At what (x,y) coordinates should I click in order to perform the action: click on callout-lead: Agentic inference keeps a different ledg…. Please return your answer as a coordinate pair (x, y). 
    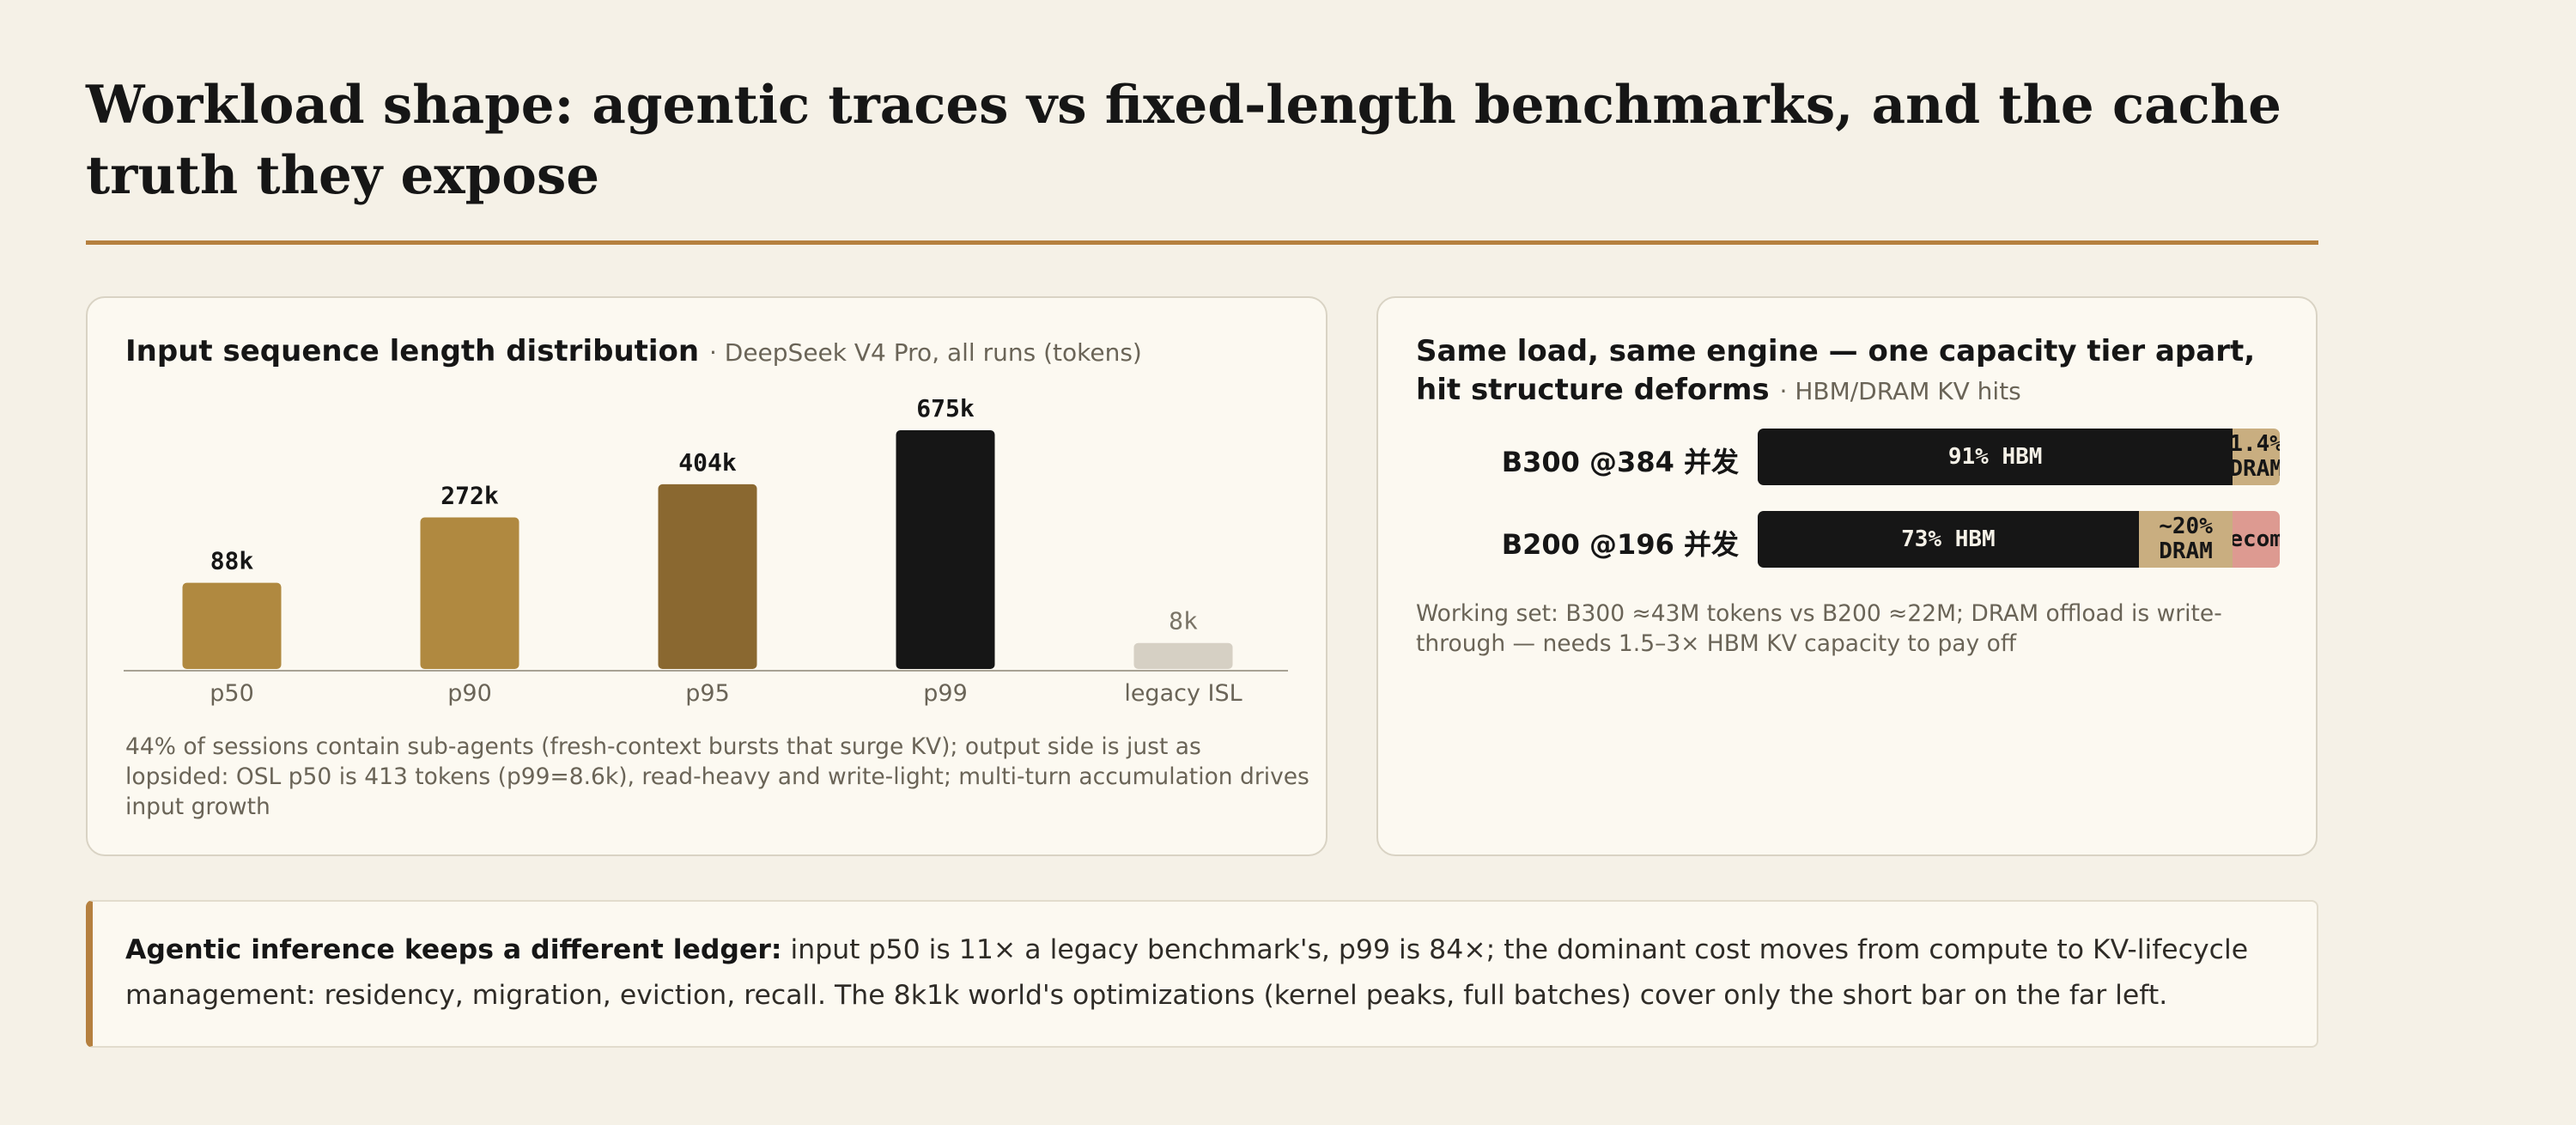
    Looking at the image, I should click on (453, 949).